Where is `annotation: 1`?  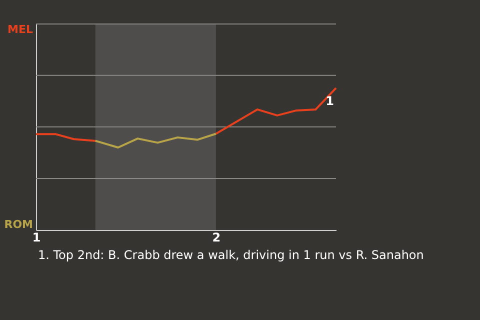
annotation: 1 is located at coordinates (330, 101).